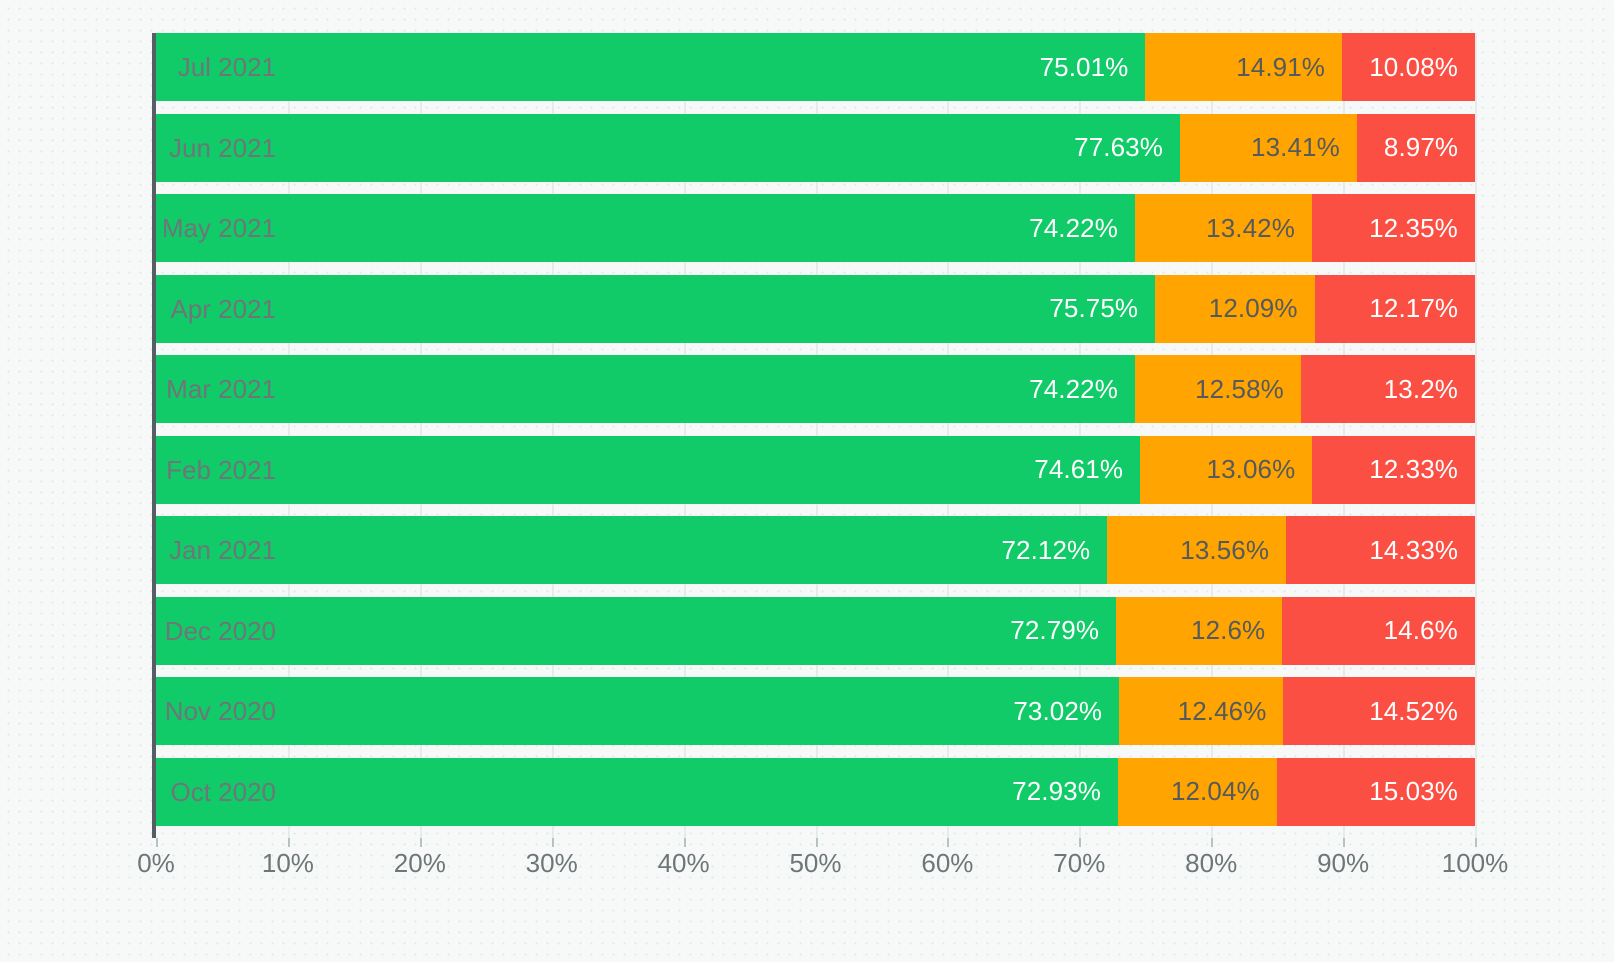 The height and width of the screenshot is (962, 1614). I want to click on bar-segment-series-1: 77.63%, so click(668, 147).